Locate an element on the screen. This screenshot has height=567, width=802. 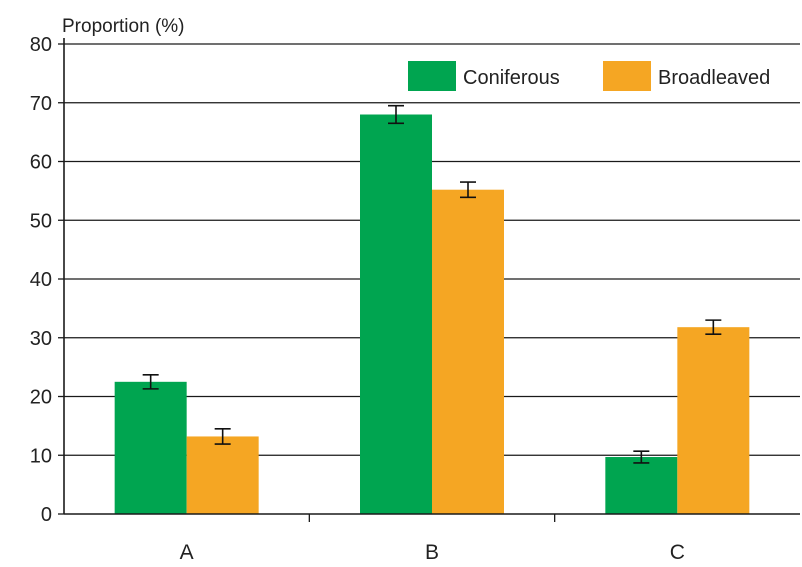
y-tick-label: 80 is located at coordinates (41, 45).